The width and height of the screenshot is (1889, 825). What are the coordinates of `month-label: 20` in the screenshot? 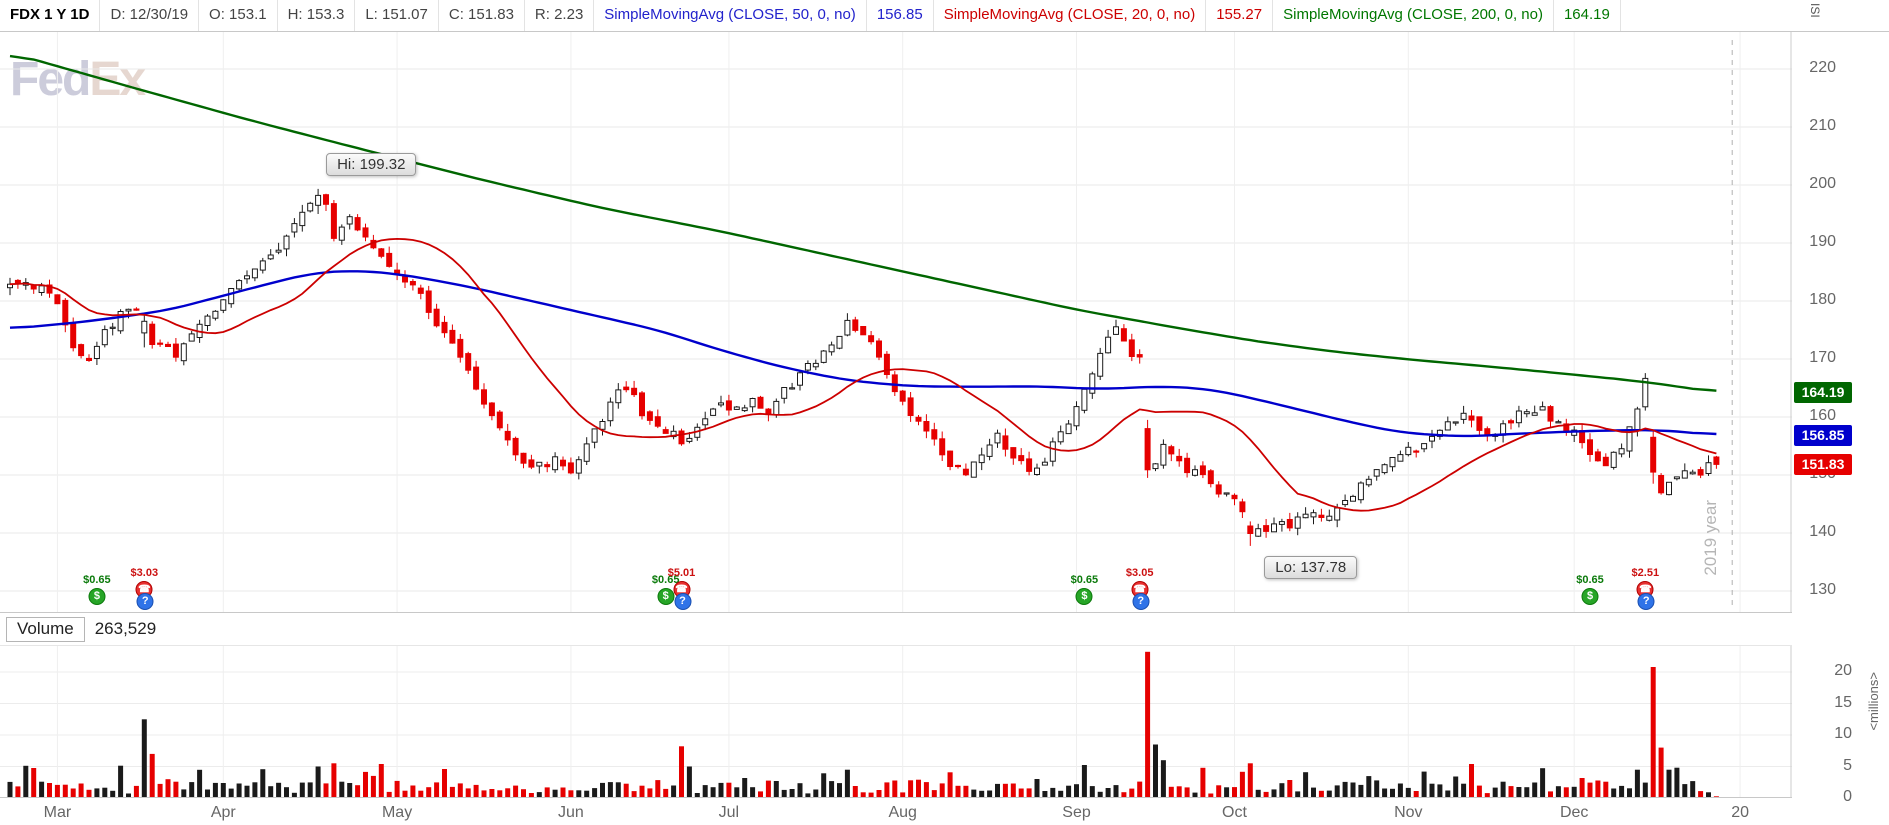 It's located at (1740, 812).